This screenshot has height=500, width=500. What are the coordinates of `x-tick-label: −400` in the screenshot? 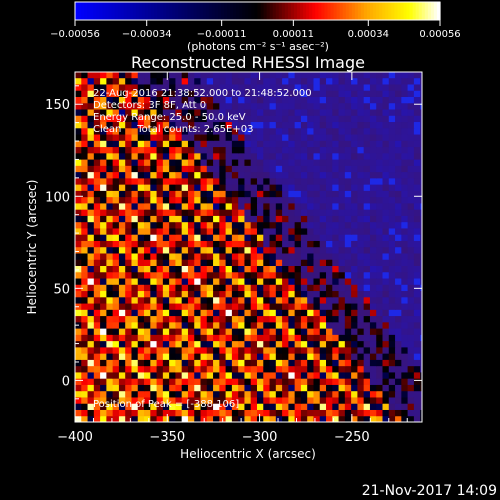 It's located at (75, 437).